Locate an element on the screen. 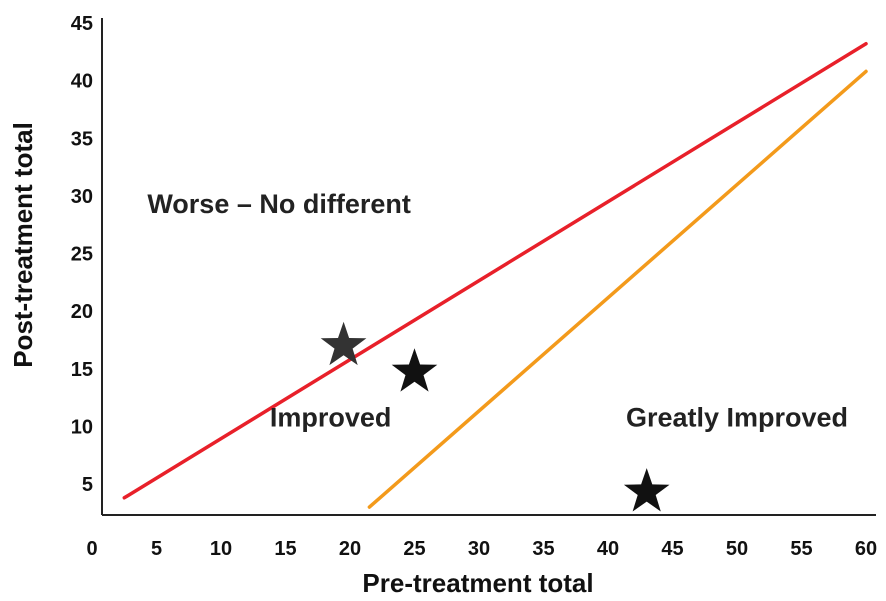 The width and height of the screenshot is (886, 601). y-tick-label: 25 is located at coordinates (82, 255).